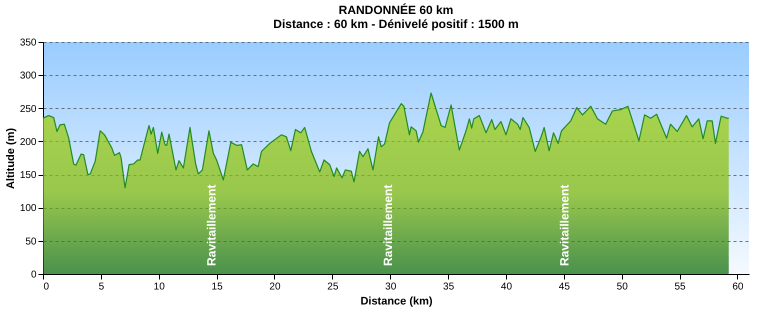 Image resolution: width=765 pixels, height=325 pixels. I want to click on x-tick-label: 10, so click(160, 287).